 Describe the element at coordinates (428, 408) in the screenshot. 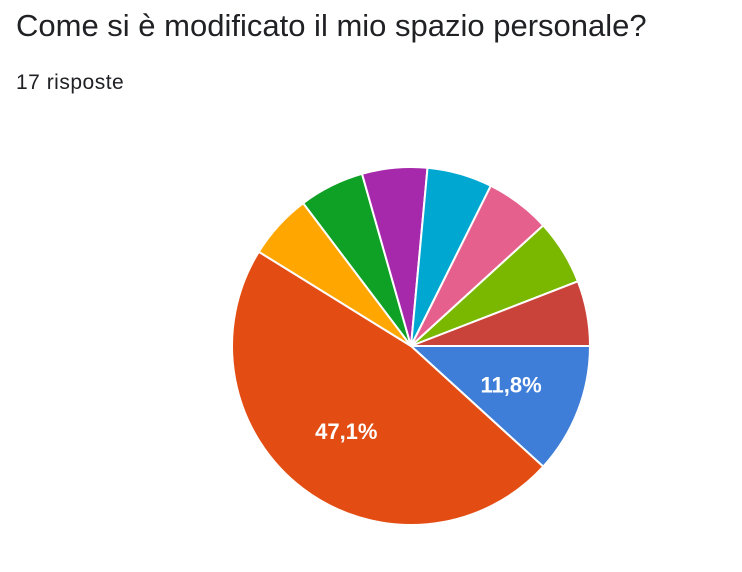

I see `pie-data-labels: 11,8% 47,1%` at that location.